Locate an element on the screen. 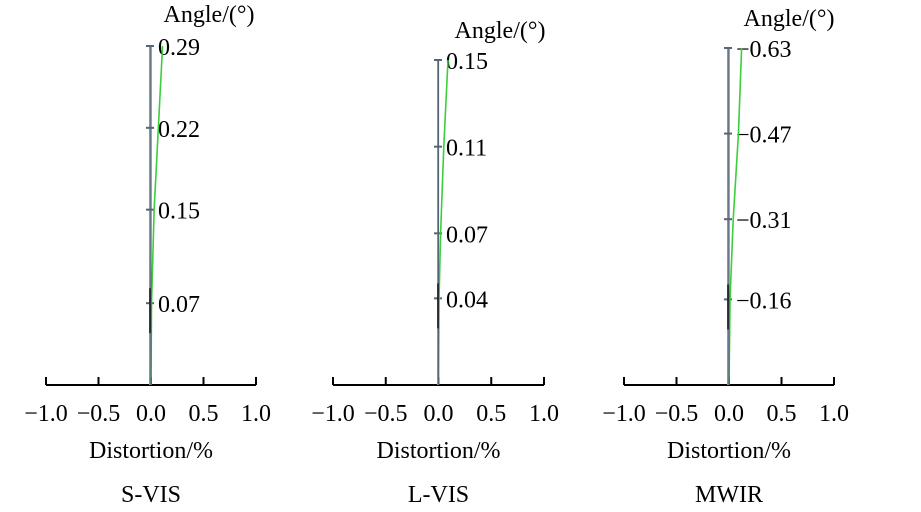  y-tick-label: 0.11 is located at coordinates (466, 149).